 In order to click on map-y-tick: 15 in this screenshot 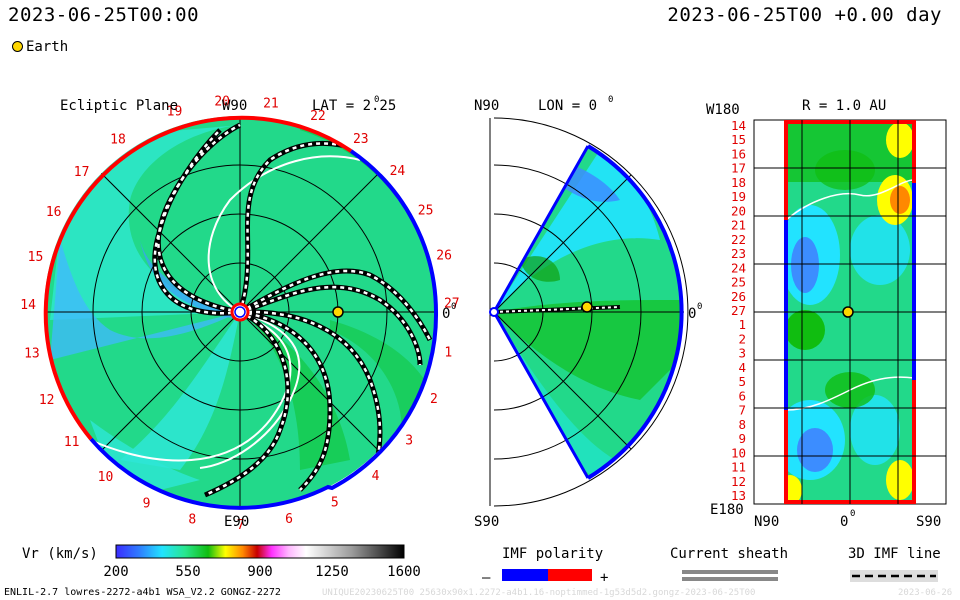, I will do `click(738, 139)`.